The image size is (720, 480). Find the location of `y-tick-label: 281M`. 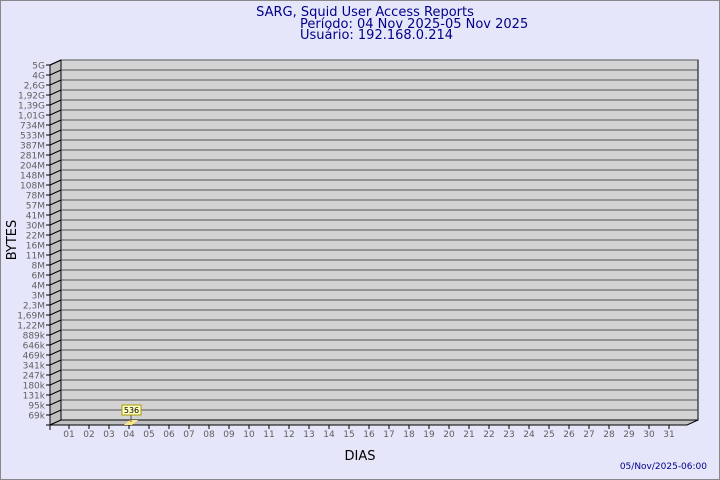

y-tick-label: 281M is located at coordinates (32, 157).